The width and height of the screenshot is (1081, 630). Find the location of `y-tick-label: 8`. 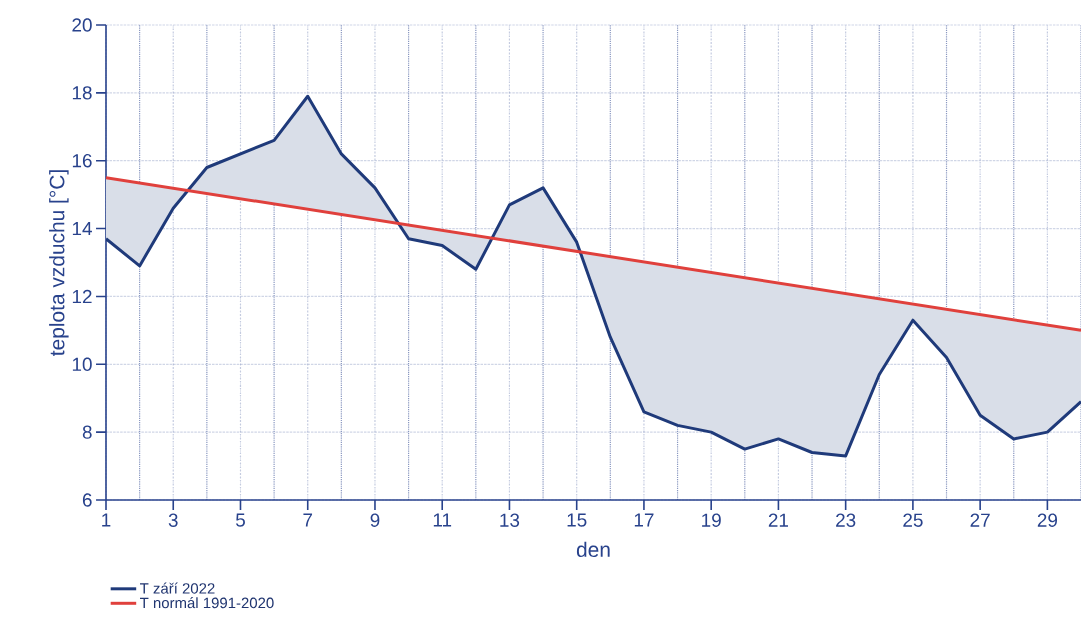

y-tick-label: 8 is located at coordinates (87, 432).